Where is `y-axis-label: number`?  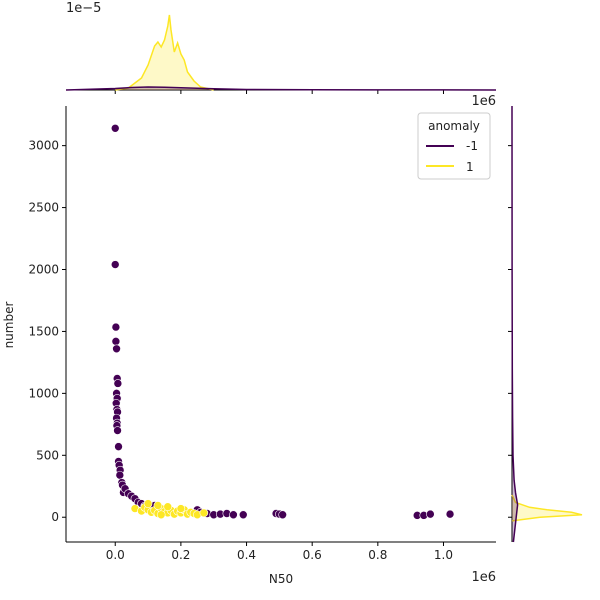 y-axis-label: number is located at coordinates (9, 325).